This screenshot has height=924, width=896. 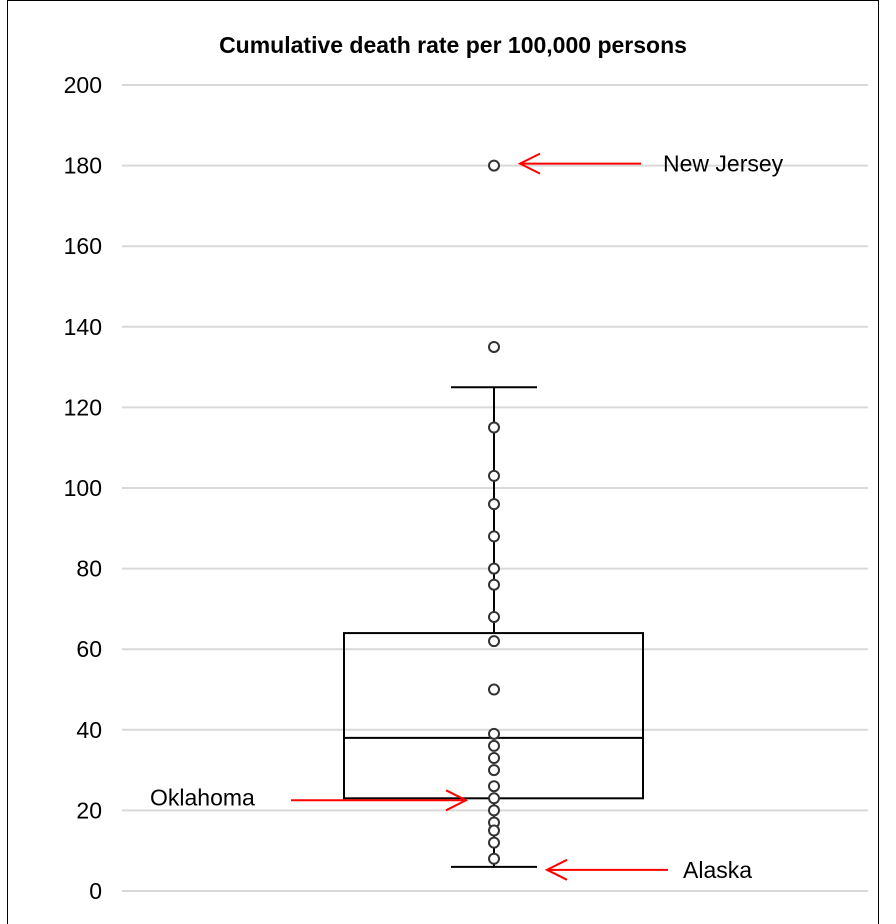 I want to click on annotation-label-new-jersey: New Jersey, so click(x=723, y=164).